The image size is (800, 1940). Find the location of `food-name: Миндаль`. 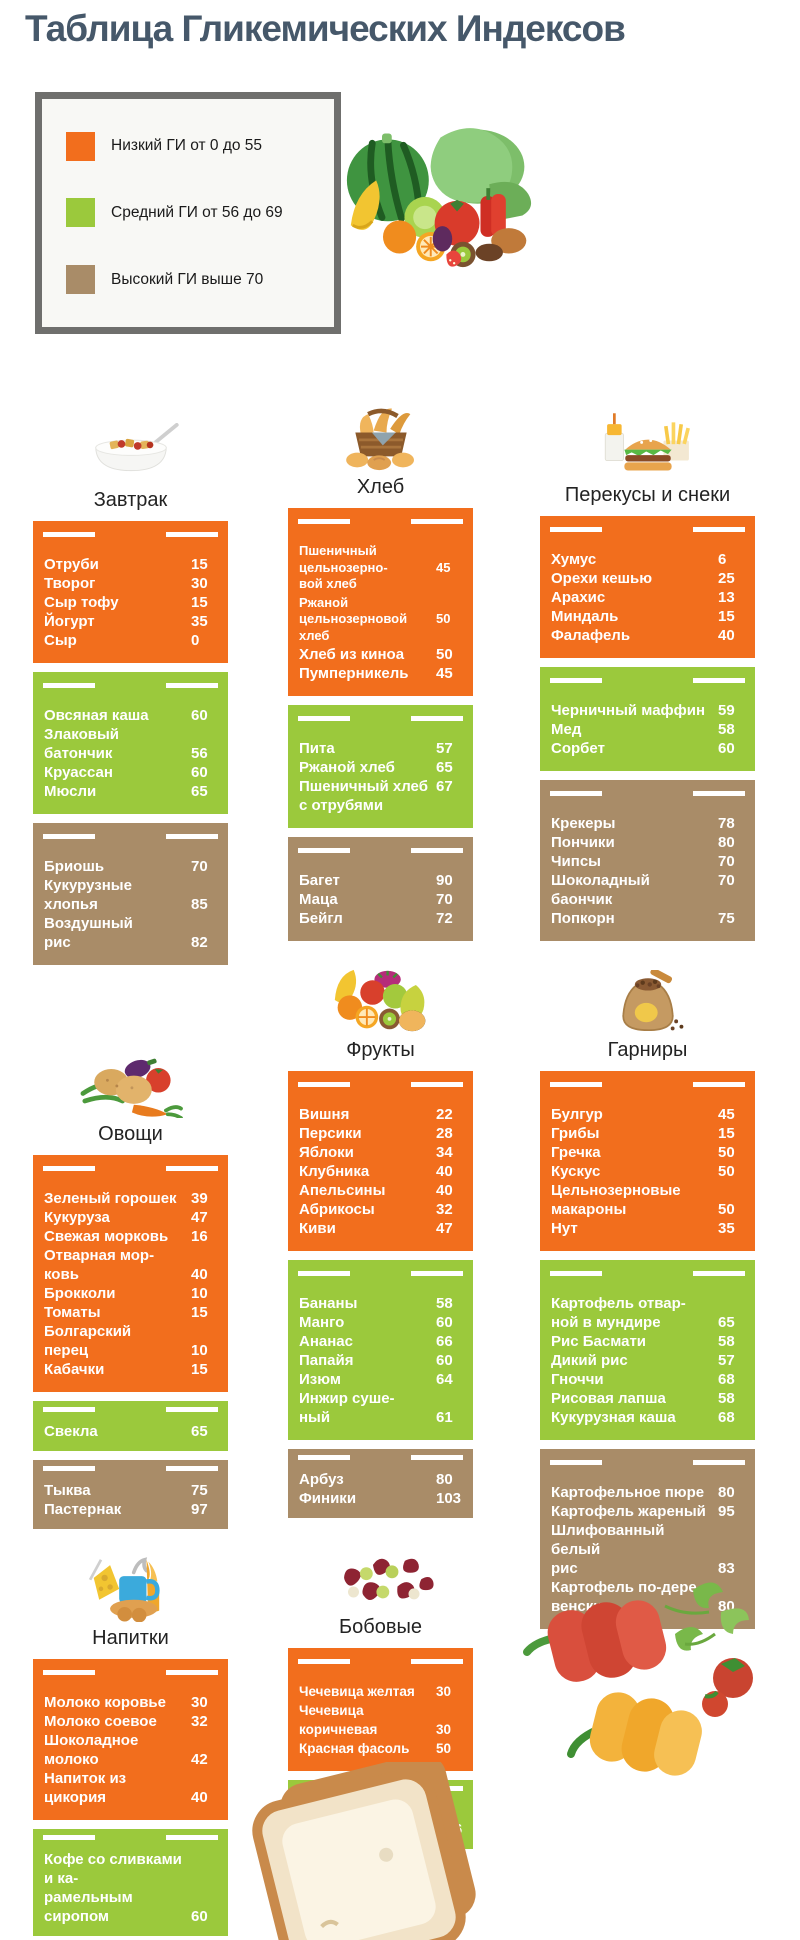

food-name: Миндаль is located at coordinates (585, 616).